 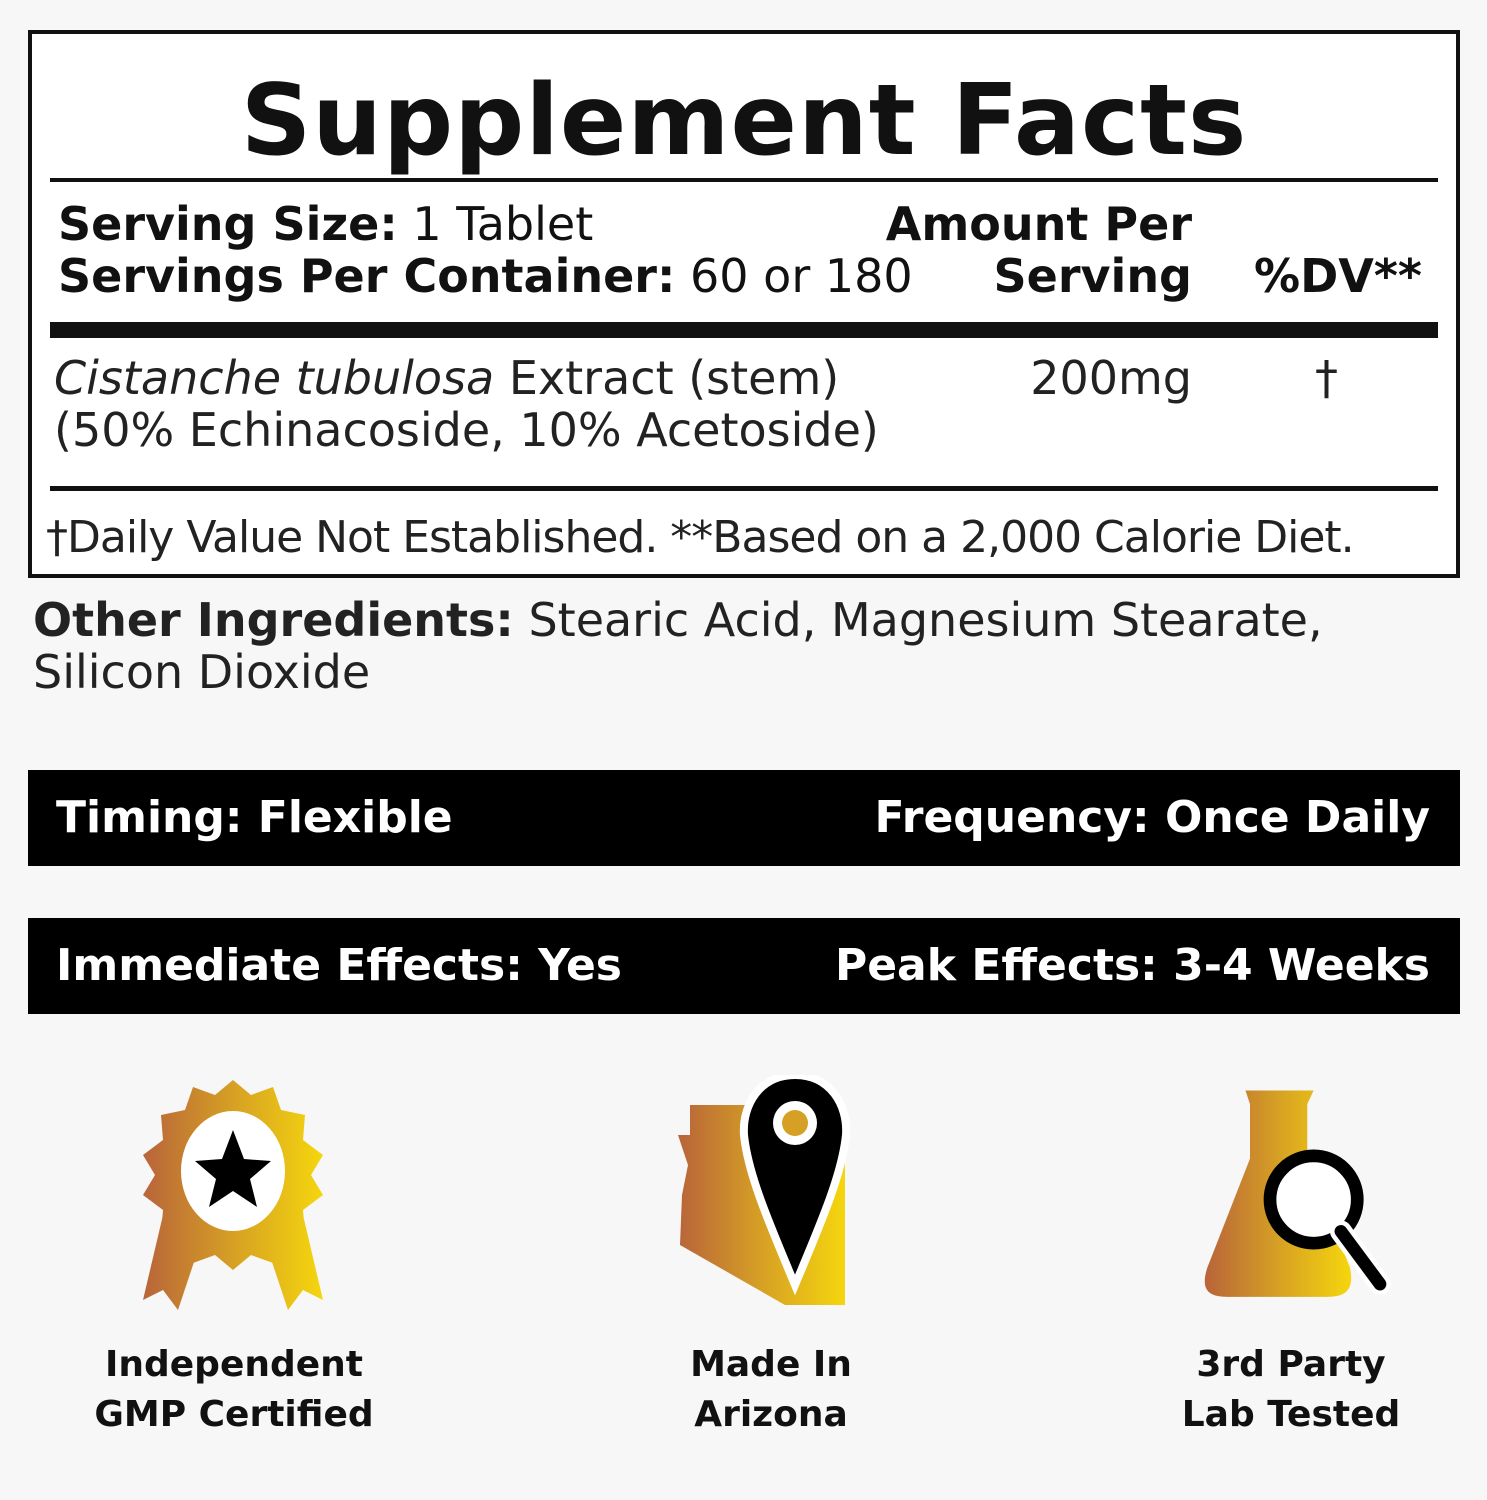 I want to click on flask-magnifier-icon, so click(x=1297, y=1193).